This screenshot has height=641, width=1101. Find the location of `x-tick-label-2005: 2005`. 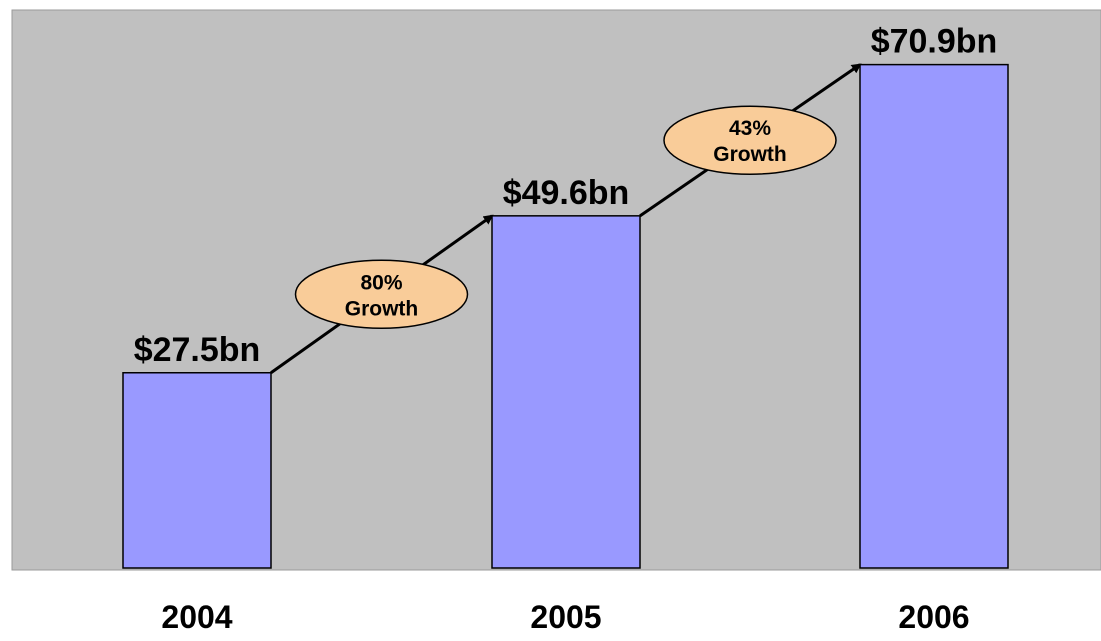

x-tick-label-2005: 2005 is located at coordinates (565, 617).